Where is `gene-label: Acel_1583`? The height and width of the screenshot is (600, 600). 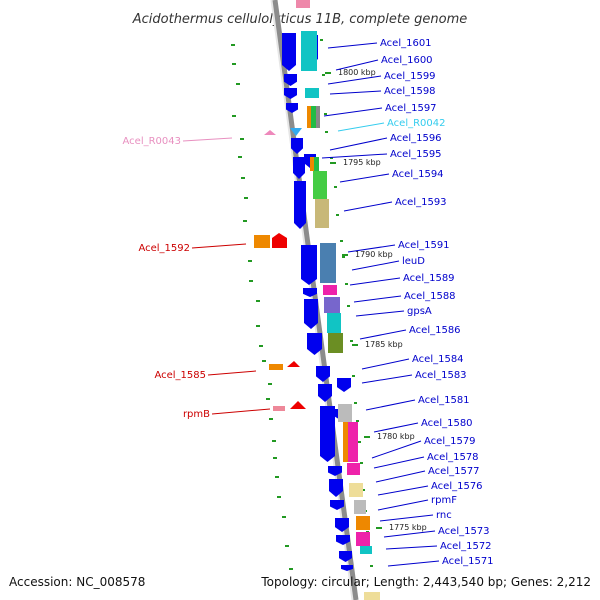 gene-label: Acel_1583 is located at coordinates (441, 375).